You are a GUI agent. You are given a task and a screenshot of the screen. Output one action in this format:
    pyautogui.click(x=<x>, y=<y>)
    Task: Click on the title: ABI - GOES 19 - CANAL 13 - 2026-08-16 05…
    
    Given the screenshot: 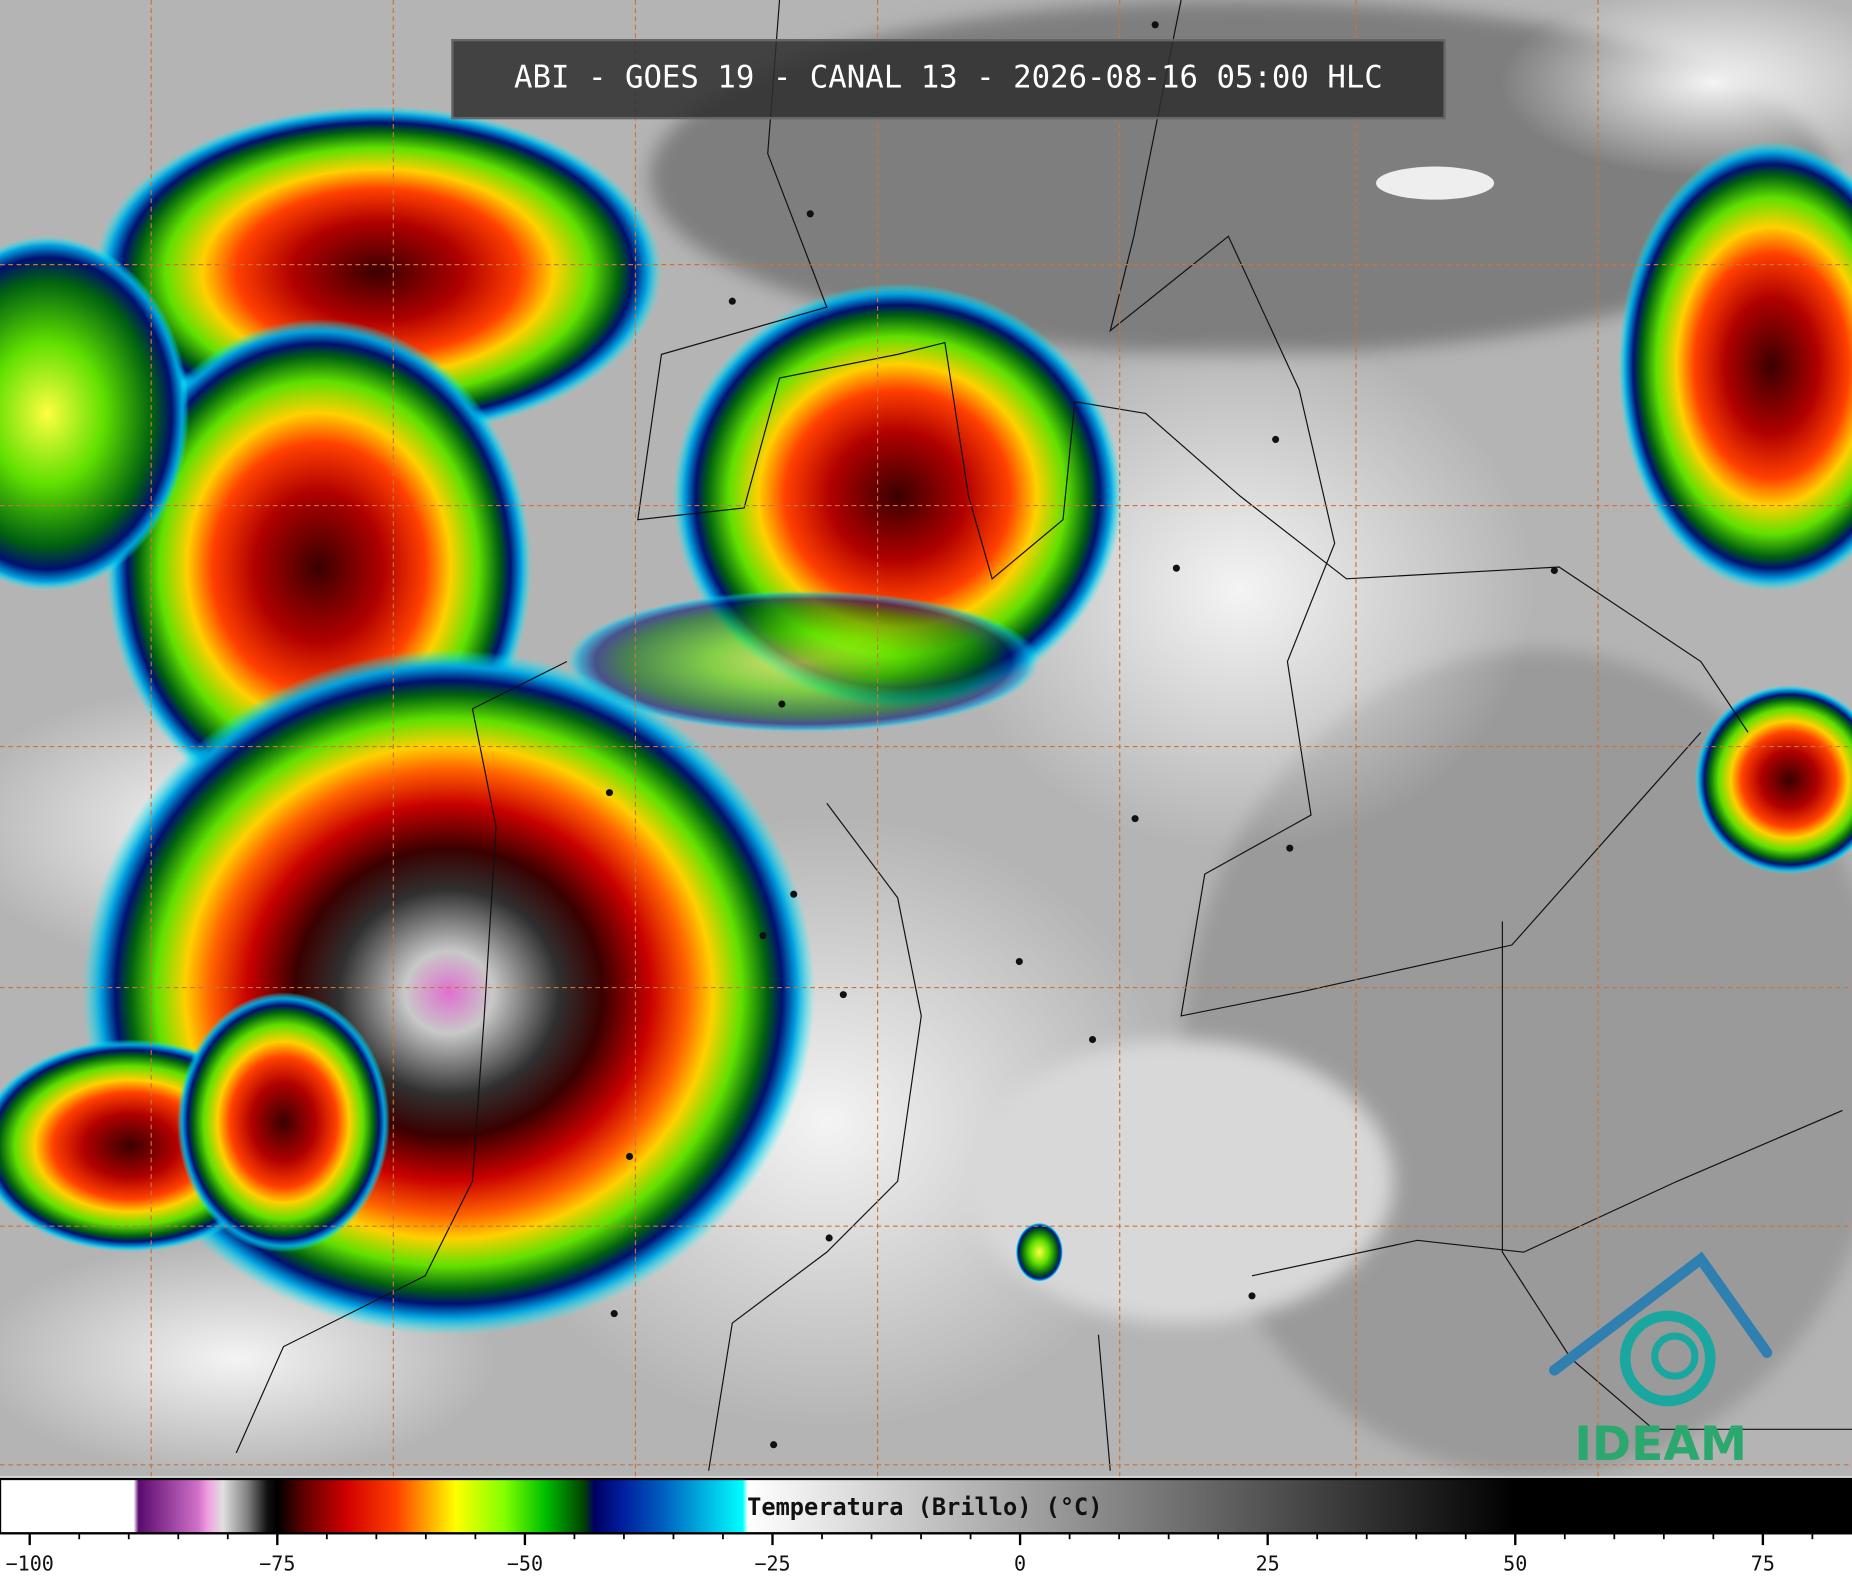 What is the action you would take?
    pyautogui.click(x=948, y=78)
    